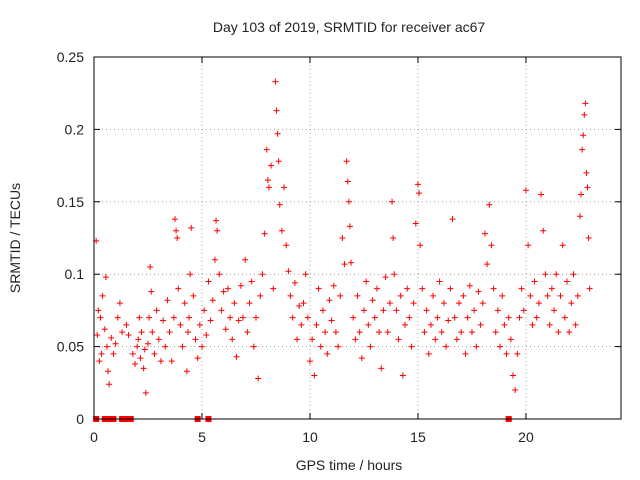 The height and width of the screenshot is (480, 640). What do you see at coordinates (202, 437) in the screenshot?
I see `x-tick-label: 5` at bounding box center [202, 437].